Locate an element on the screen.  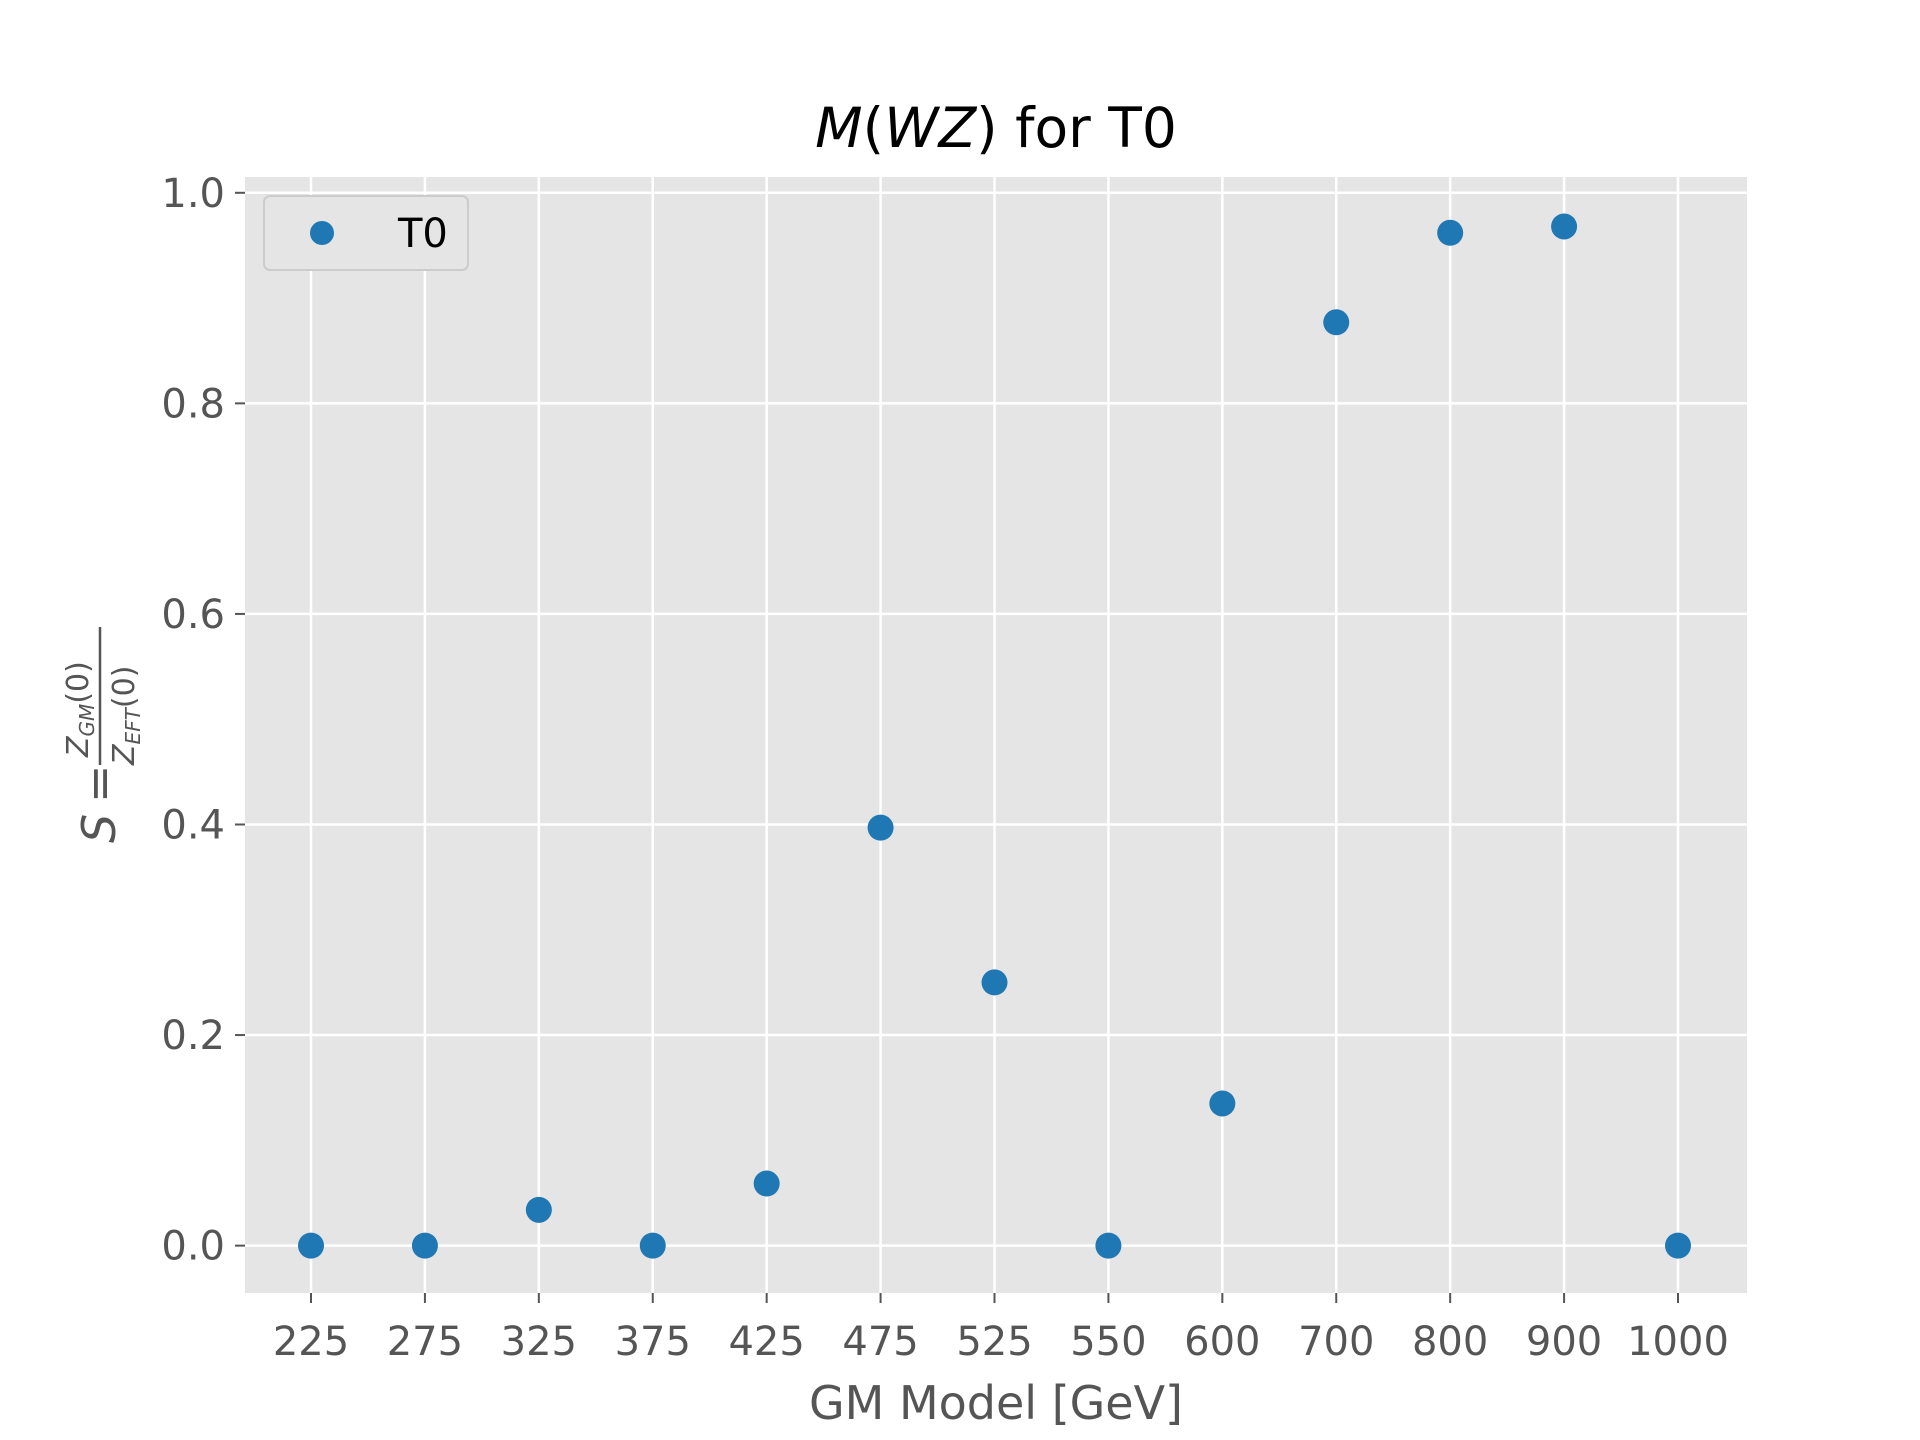
x-tick-label: 600 is located at coordinates (1222, 1342).